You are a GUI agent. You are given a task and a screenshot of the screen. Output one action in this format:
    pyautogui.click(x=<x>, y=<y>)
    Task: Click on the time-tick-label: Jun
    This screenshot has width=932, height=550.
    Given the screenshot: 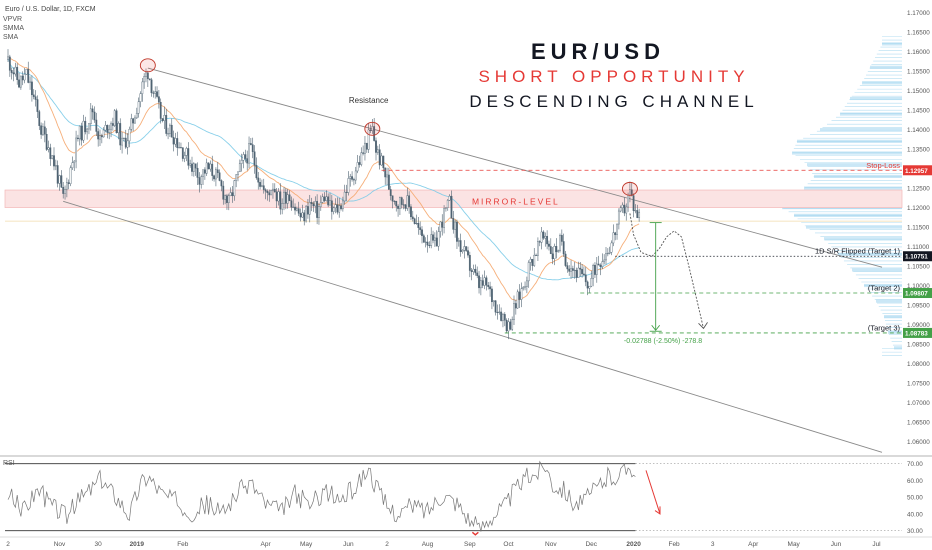 What is the action you would take?
    pyautogui.click(x=348, y=544)
    